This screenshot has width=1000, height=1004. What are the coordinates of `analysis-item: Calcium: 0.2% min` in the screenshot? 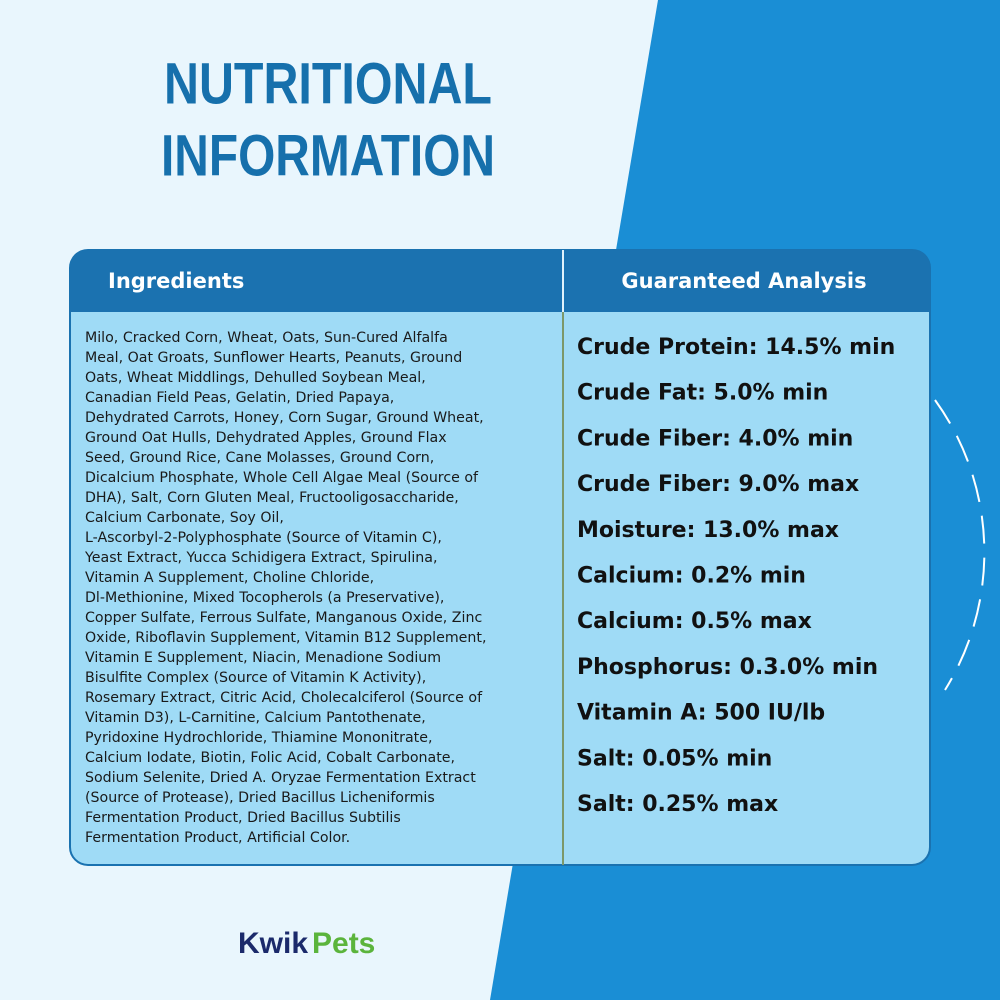 It's located at (691, 576).